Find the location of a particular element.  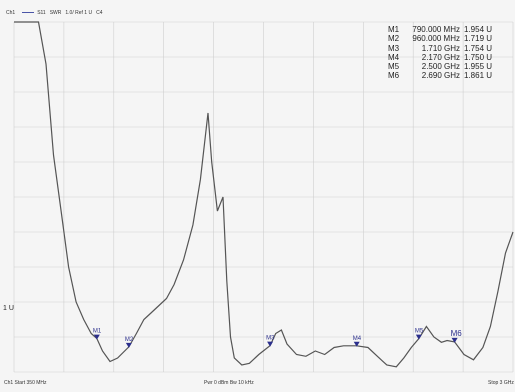

trace-channel: C4 is located at coordinates (99, 13).